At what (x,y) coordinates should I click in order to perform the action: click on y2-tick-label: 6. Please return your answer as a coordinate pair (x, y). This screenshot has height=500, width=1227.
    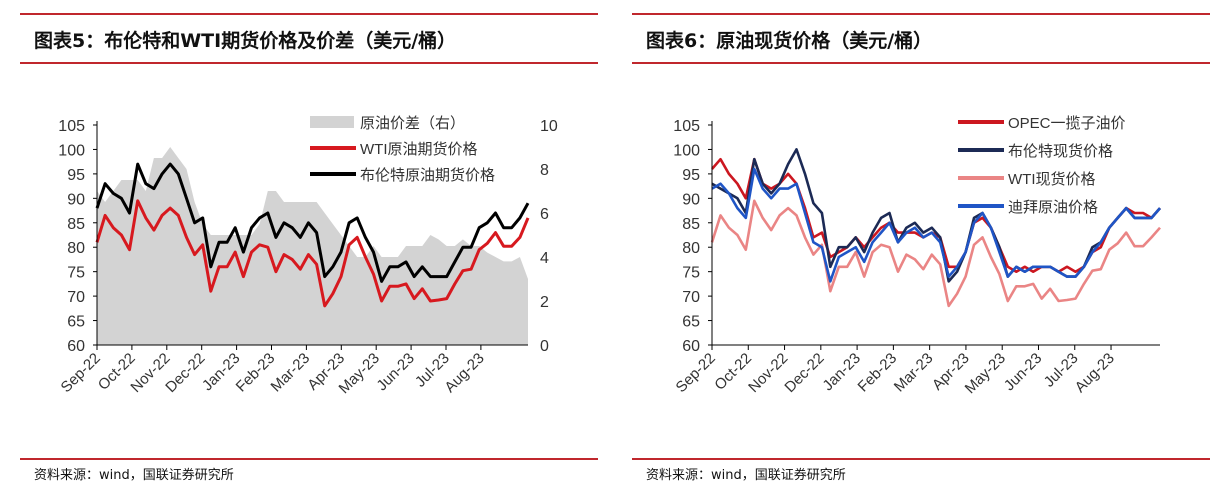
    Looking at the image, I should click on (544, 214).